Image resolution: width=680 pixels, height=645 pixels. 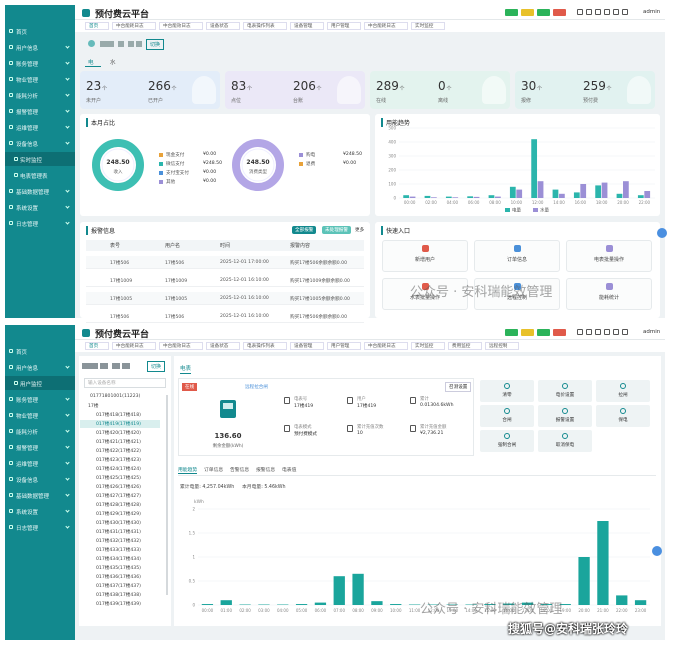 I want to click on meter-tab: 电表, so click(x=186, y=370).